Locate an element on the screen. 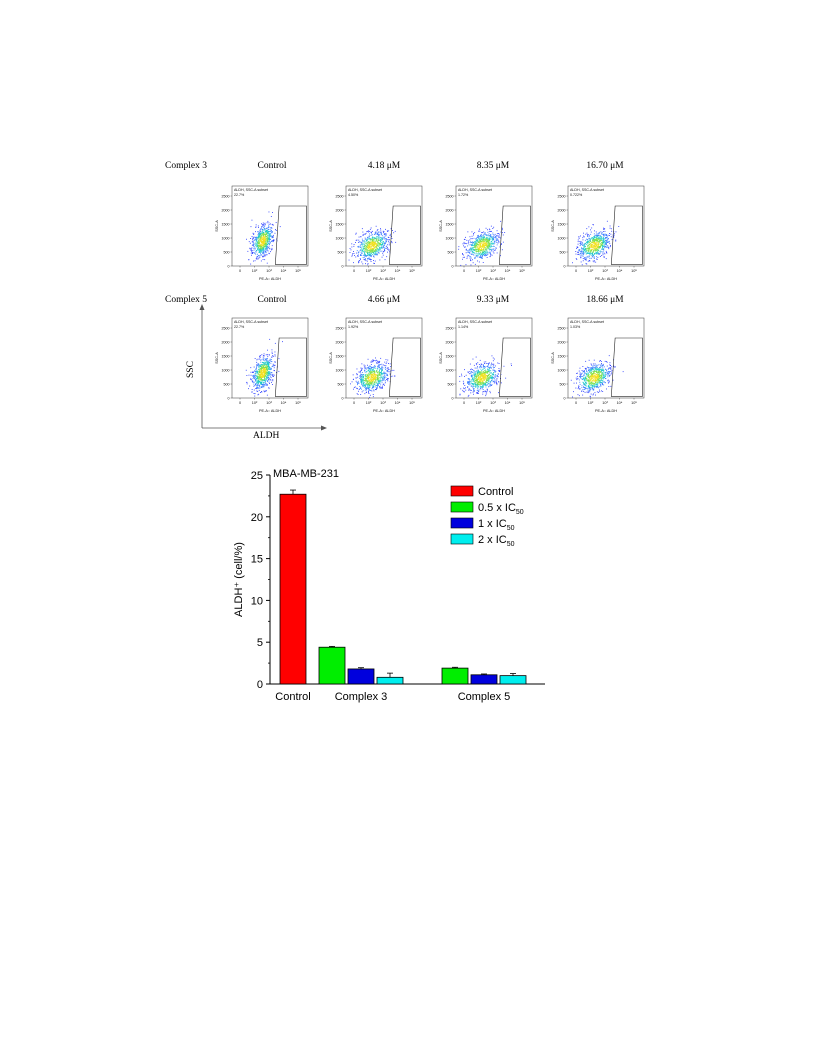 Image resolution: width=816 pixels, height=1056 pixels. panel-heading: 9.33 μM is located at coordinates (493, 300).